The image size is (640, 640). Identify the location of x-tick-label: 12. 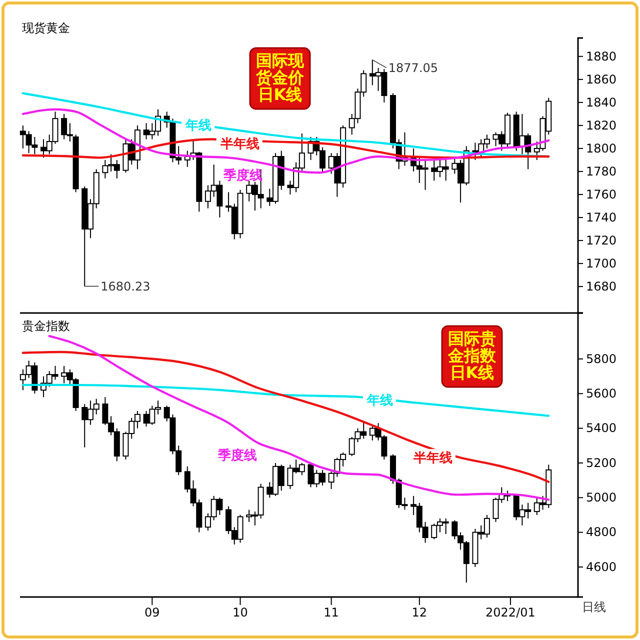
(420, 613).